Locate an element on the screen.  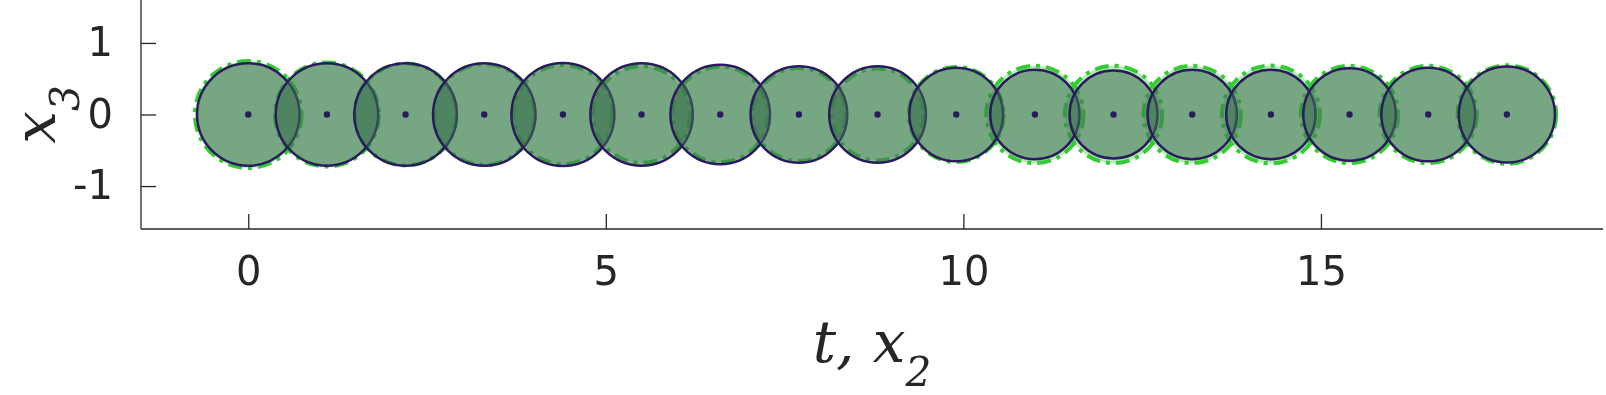
x-tick-label: 15 is located at coordinates (1321, 271).